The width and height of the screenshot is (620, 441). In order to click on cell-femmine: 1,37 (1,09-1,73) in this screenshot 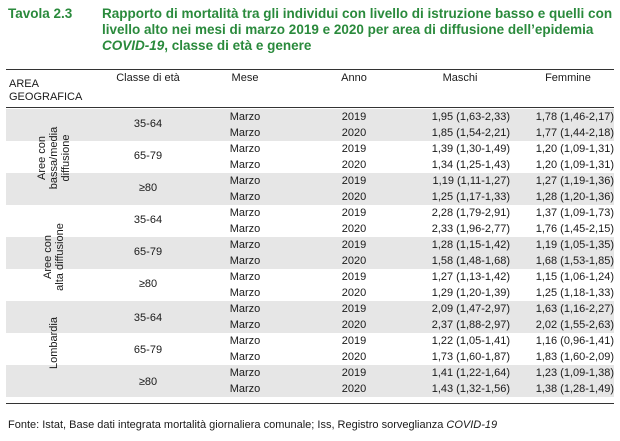, I will do `click(574, 213)`.